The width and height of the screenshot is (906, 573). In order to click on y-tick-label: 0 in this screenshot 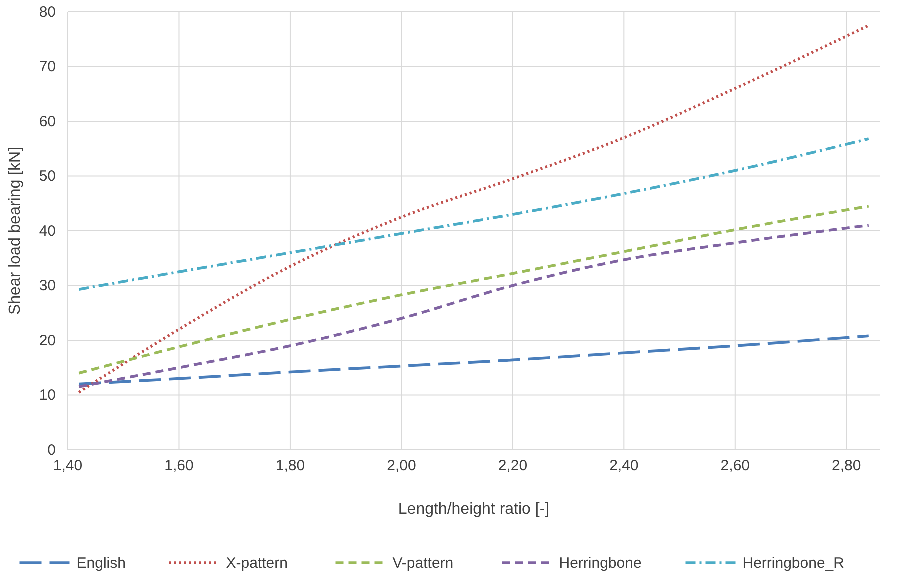, I will do `click(52, 450)`.